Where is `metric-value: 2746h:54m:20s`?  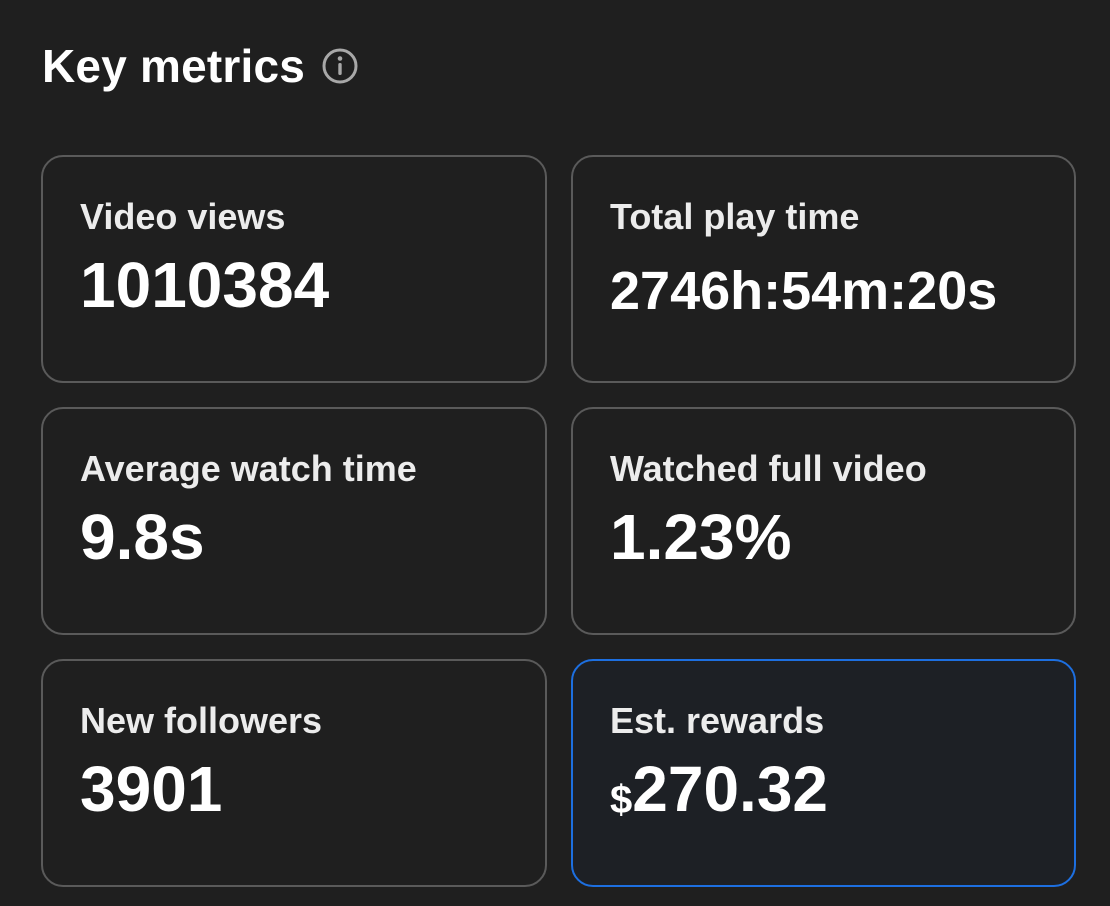 metric-value: 2746h:54m:20s is located at coordinates (804, 291).